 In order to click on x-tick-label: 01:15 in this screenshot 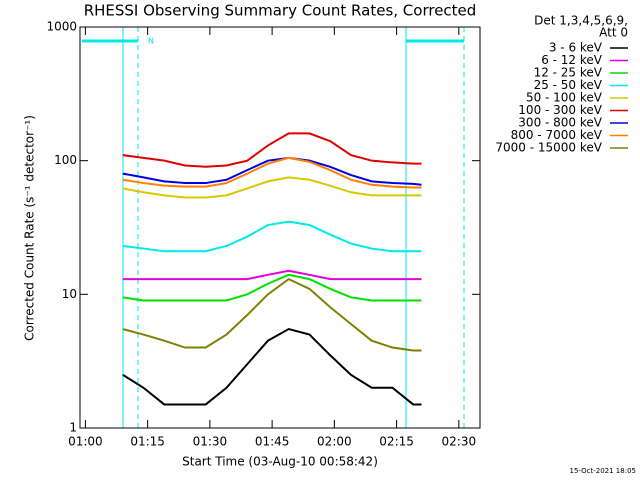, I will do `click(147, 442)`.